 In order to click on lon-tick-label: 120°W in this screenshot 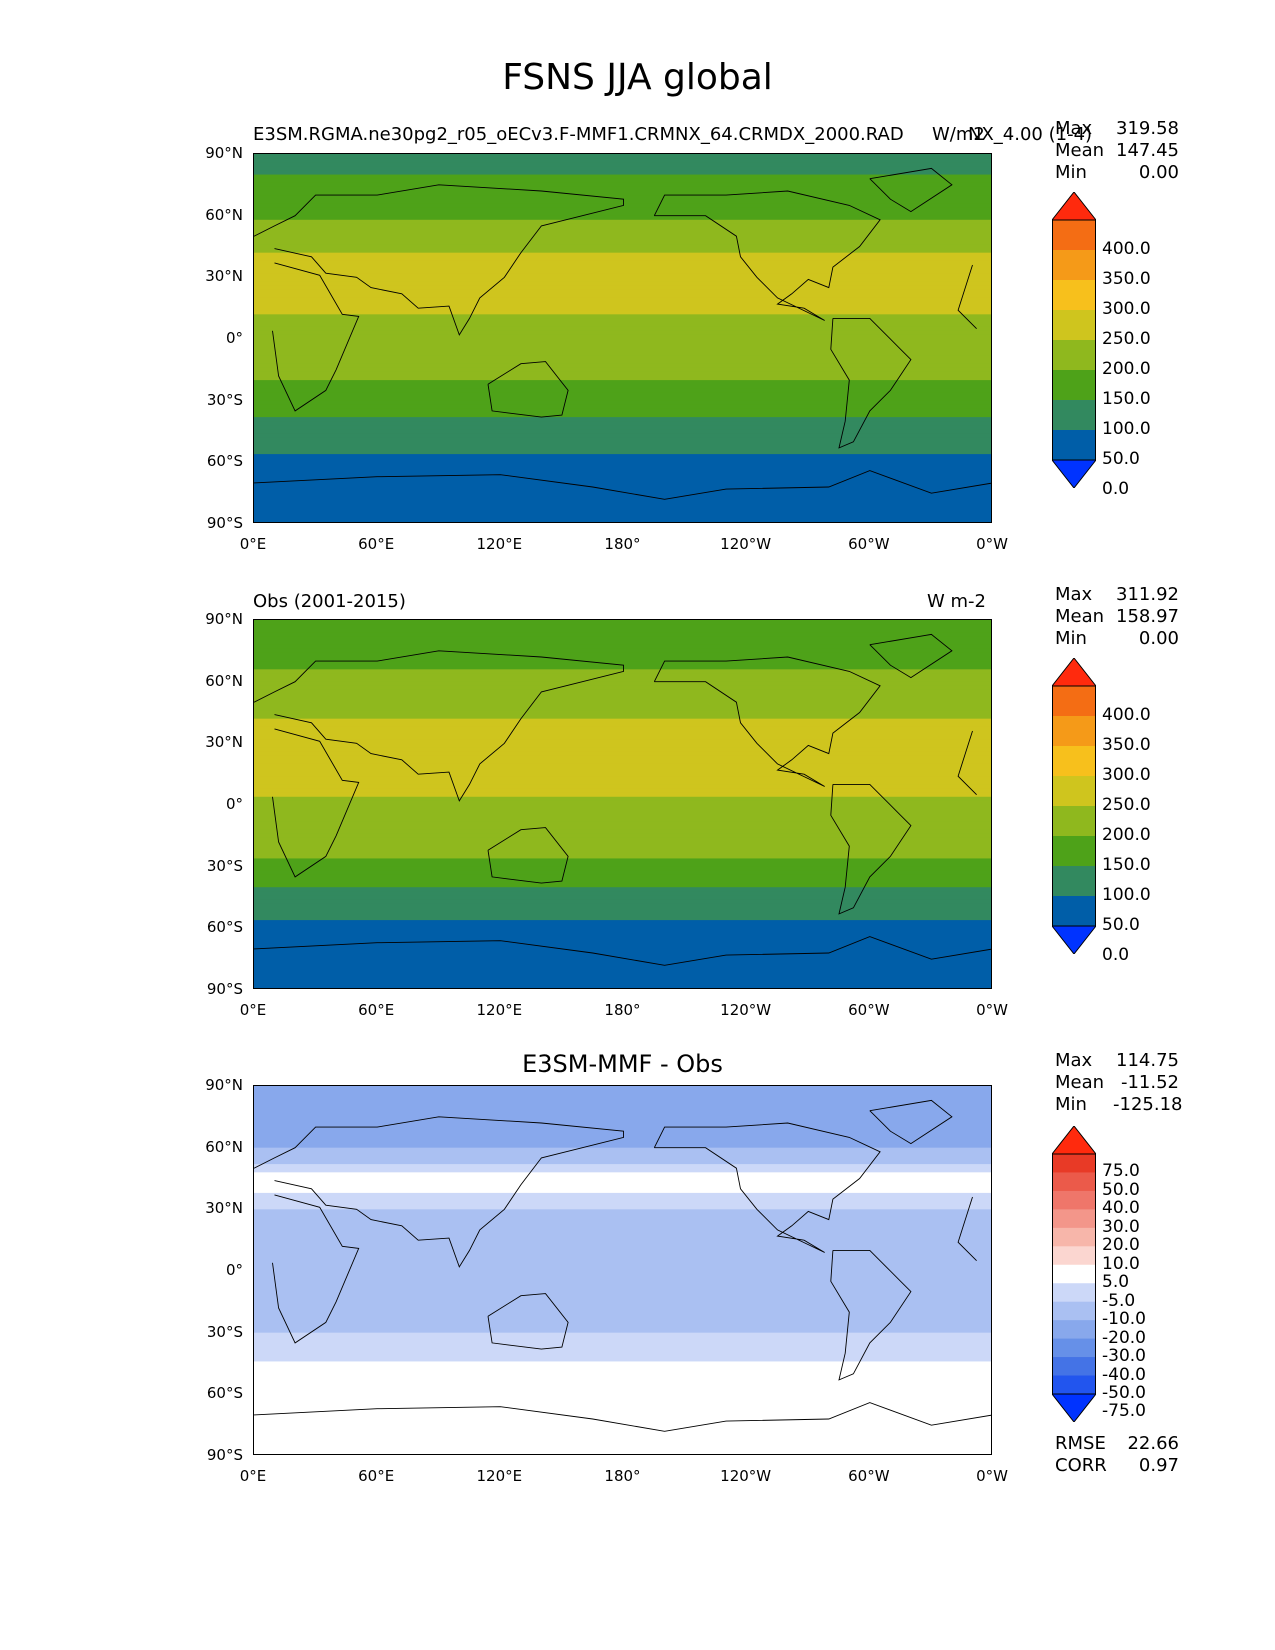, I will do `click(746, 544)`.